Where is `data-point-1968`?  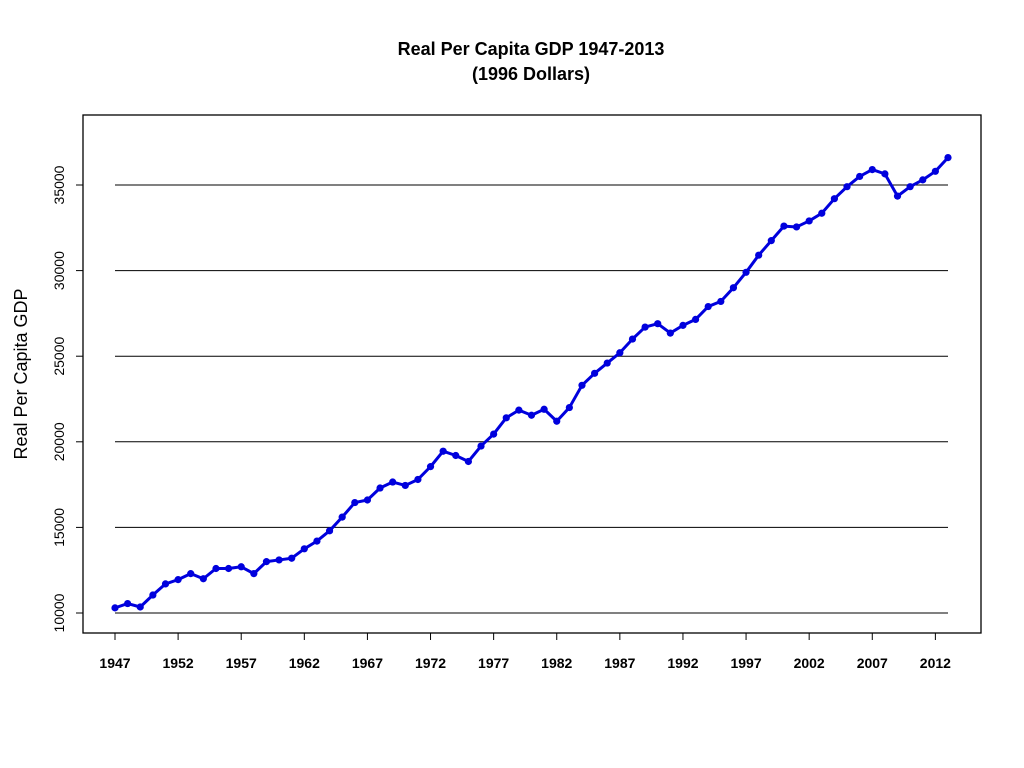 data-point-1968 is located at coordinates (380, 488).